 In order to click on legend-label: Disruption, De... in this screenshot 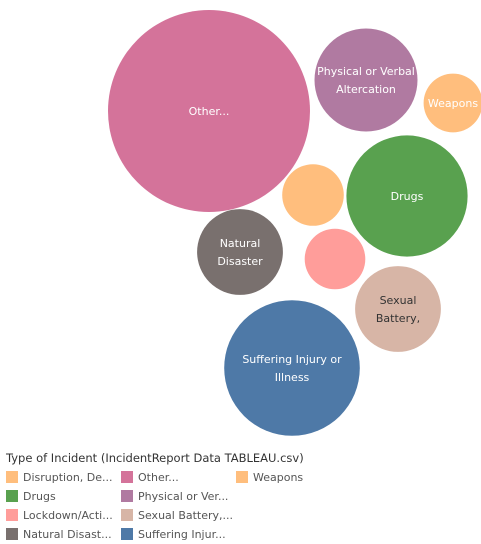, I will do `click(68, 477)`.